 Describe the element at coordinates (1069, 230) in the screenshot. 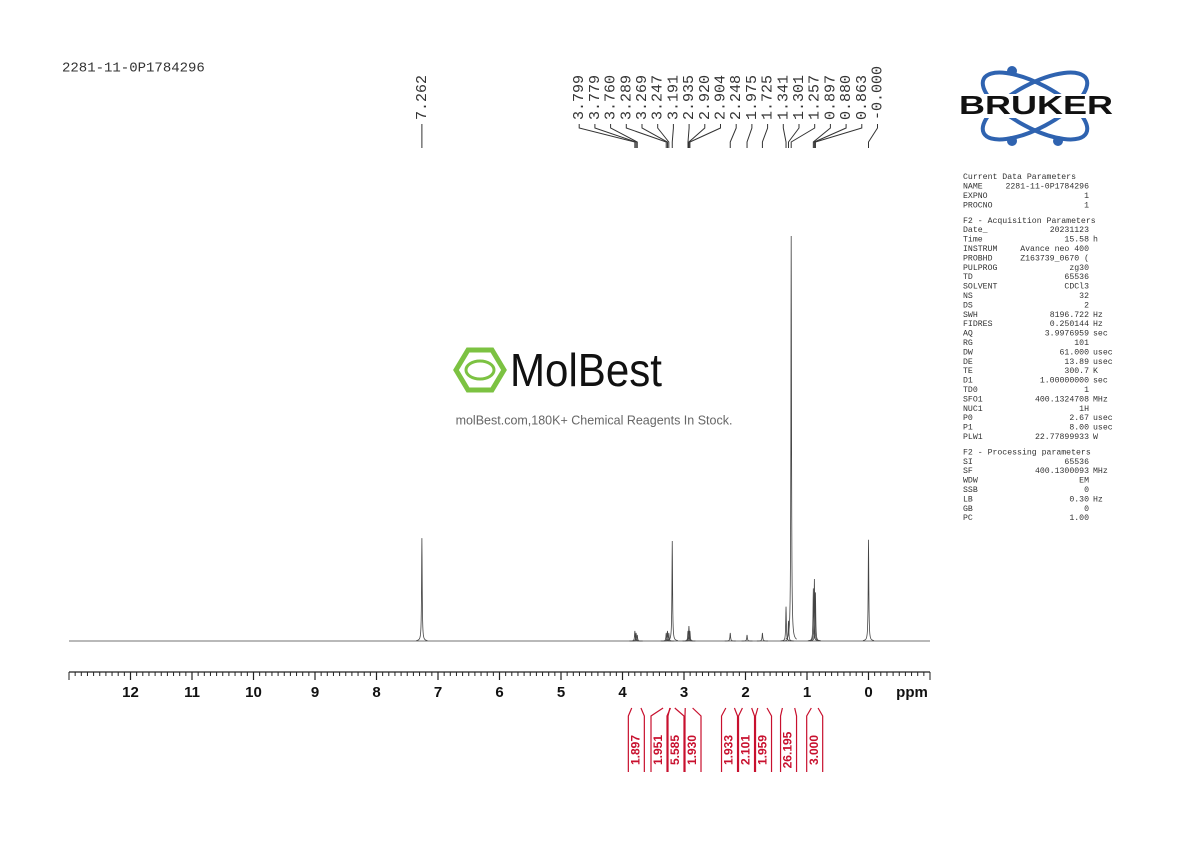

I see `parameter-value: 20231123` at that location.